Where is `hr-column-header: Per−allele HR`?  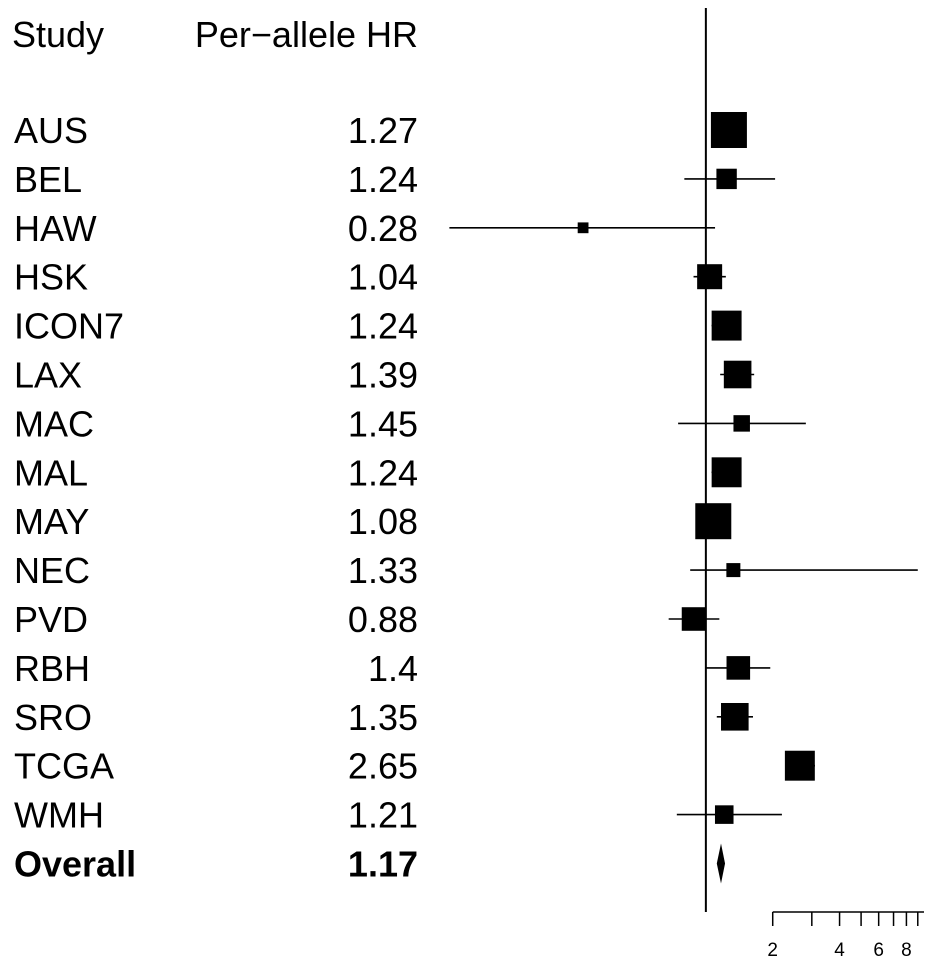
hr-column-header: Per−allele HR is located at coordinates (306, 34).